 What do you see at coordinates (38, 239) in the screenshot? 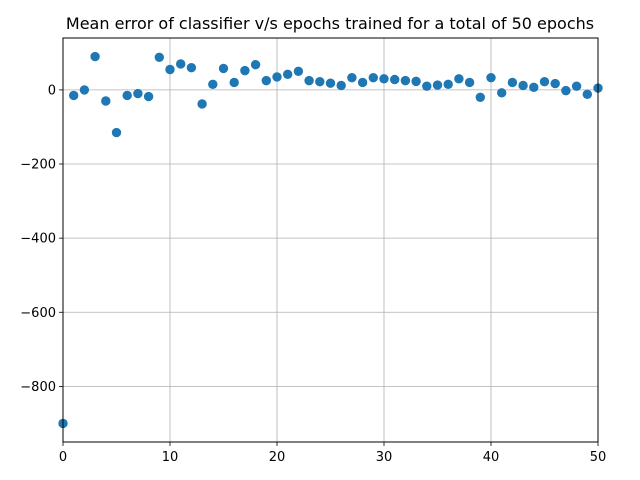
I see `y-tick-label: −400` at bounding box center [38, 239].